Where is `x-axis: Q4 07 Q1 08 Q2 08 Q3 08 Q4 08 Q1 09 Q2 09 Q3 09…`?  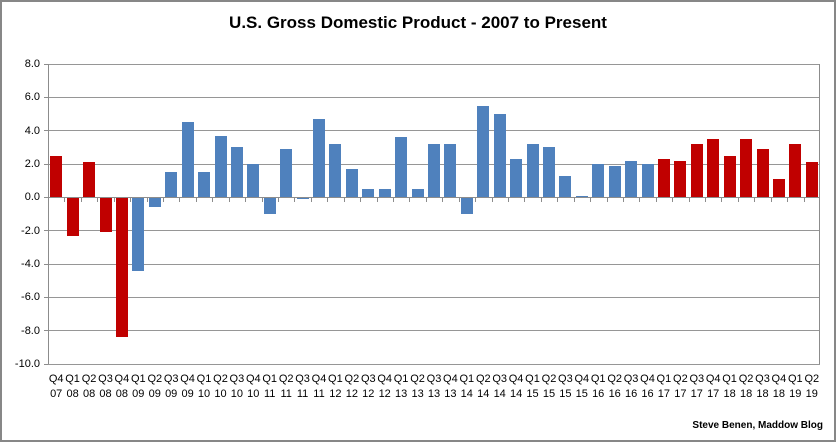
x-axis: Q4 07 Q1 08 Q2 08 Q3 08 Q4 08 Q1 09 Q2 09 Q3 09… is located at coordinates (434, 388).